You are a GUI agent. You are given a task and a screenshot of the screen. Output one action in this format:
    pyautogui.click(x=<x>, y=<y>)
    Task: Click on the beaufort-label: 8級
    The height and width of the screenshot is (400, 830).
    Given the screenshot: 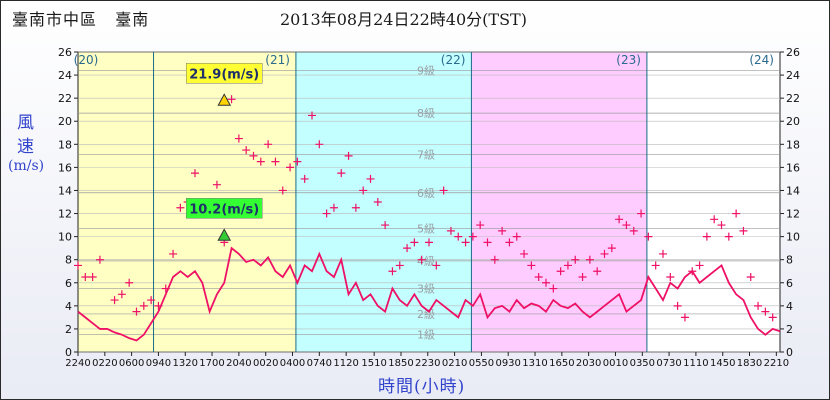 What is the action you would take?
    pyautogui.click(x=426, y=113)
    